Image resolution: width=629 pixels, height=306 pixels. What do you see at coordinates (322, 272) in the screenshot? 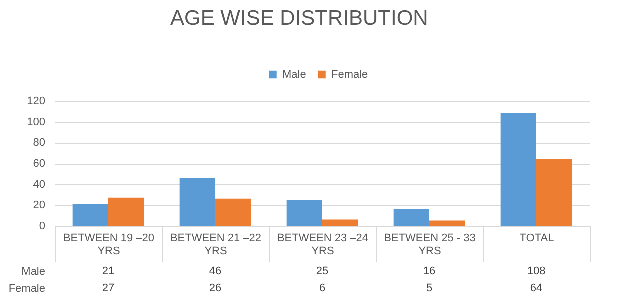
I see `data-label: 25` at bounding box center [322, 272].